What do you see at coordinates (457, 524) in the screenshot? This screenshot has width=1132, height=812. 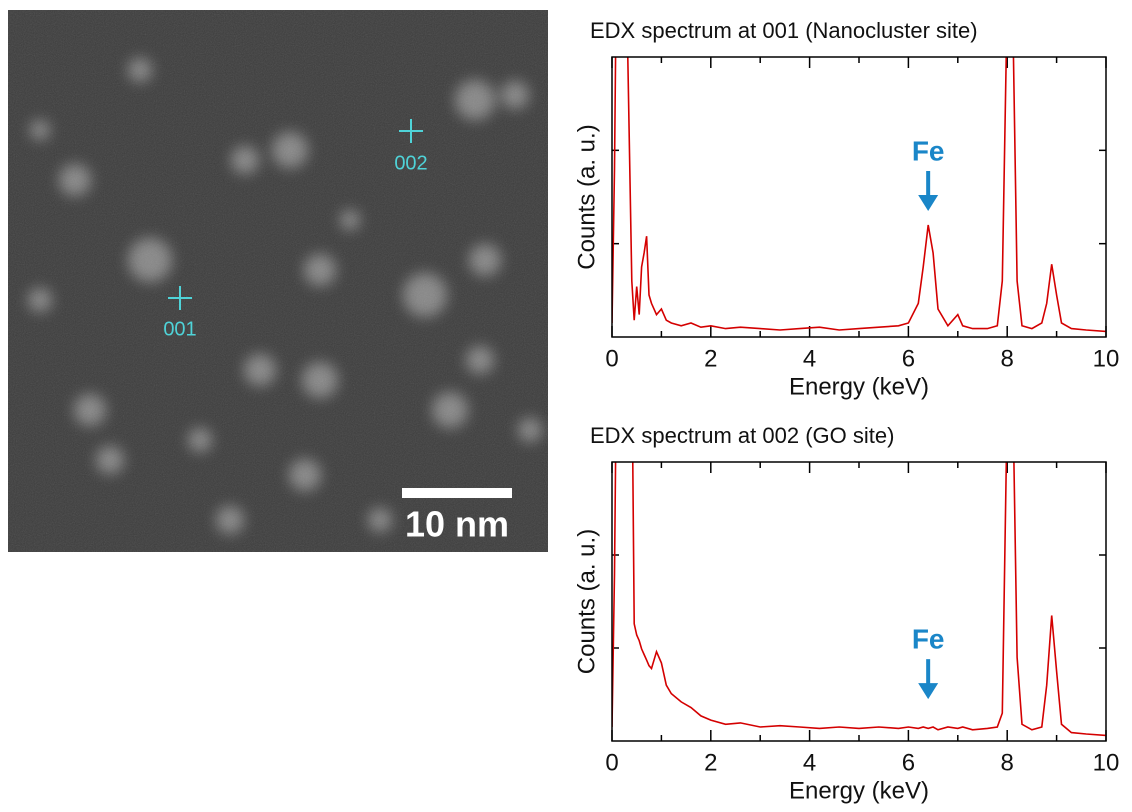 I see `scale-bar-label: 10 nm` at bounding box center [457, 524].